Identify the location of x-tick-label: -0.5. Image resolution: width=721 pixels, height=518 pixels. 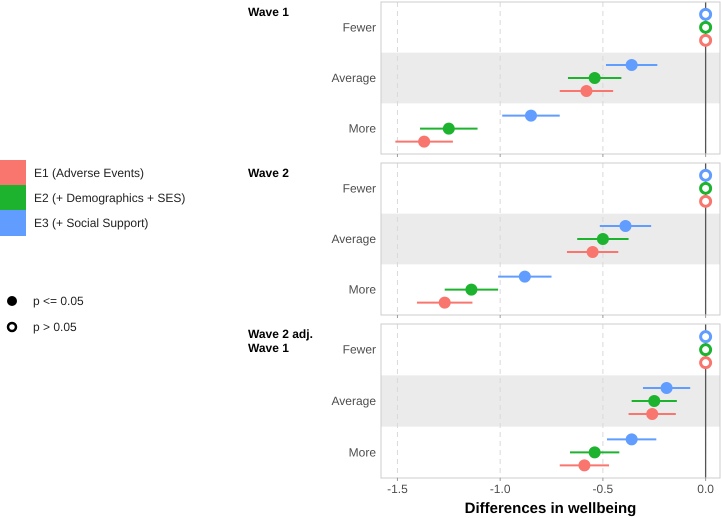
(603, 489).